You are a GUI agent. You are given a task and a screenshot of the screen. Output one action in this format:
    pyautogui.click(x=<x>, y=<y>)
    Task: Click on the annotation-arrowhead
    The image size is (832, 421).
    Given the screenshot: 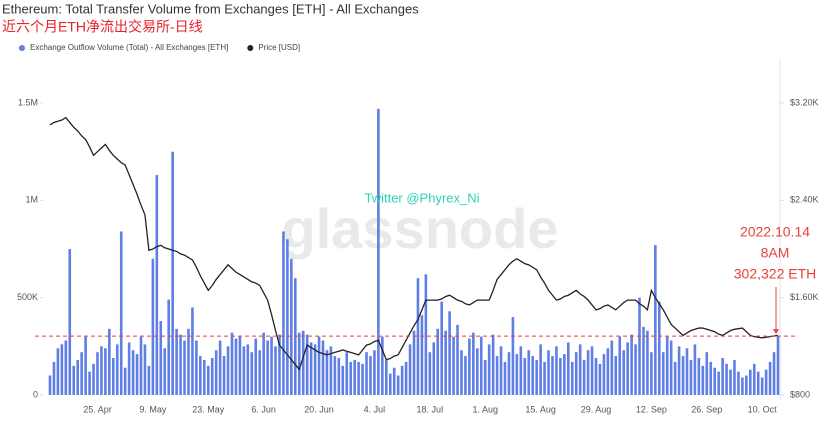 What is the action you would take?
    pyautogui.click(x=776, y=332)
    